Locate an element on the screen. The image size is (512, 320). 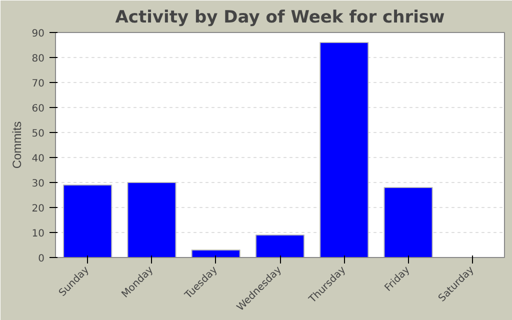
y-tick-label: 60 is located at coordinates (38, 109).